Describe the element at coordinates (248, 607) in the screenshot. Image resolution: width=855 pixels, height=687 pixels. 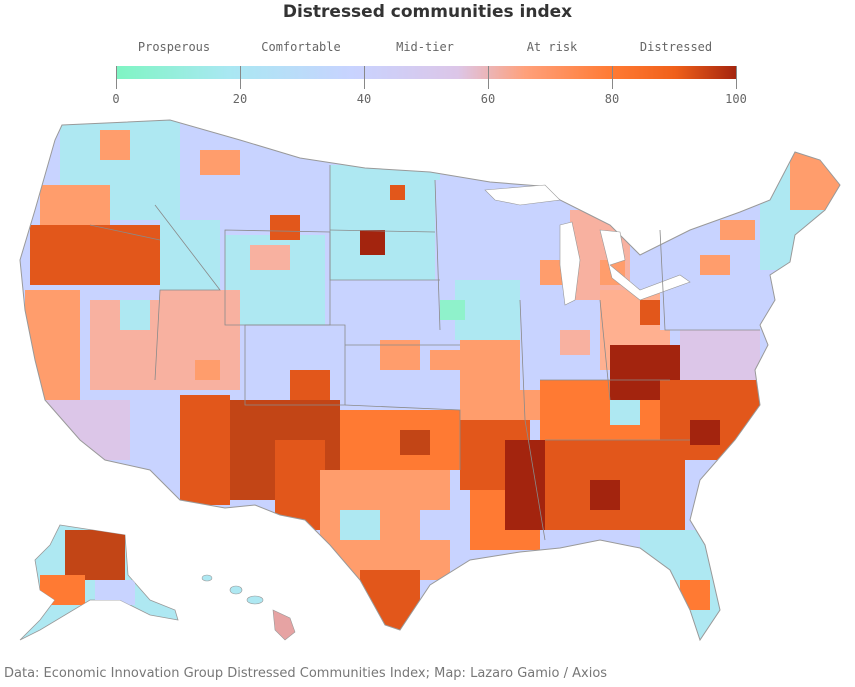
I see `hawaii` at that location.